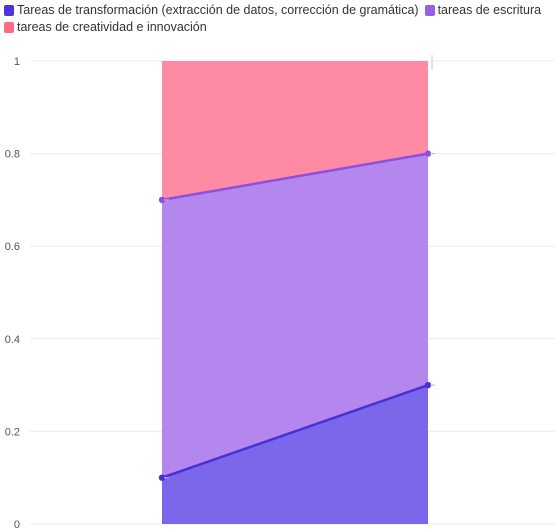 The height and width of the screenshot is (531, 560). Describe the element at coordinates (9, 27) in the screenshot. I see `legend-swatch-creatividad` at that location.